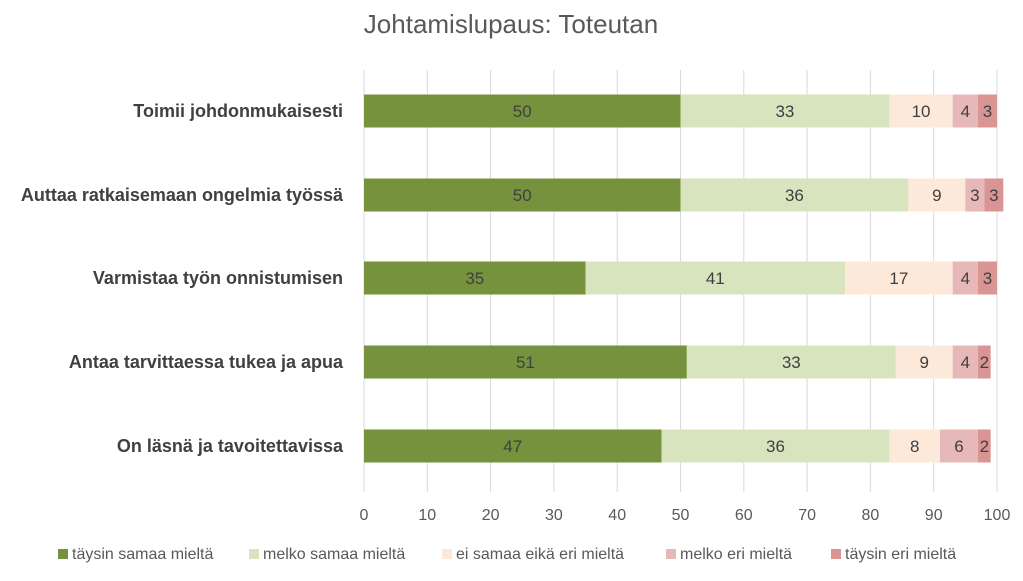 The height and width of the screenshot is (581, 1023). Describe the element at coordinates (736, 554) in the screenshot. I see `legend-label: melko eri mieltä` at that location.